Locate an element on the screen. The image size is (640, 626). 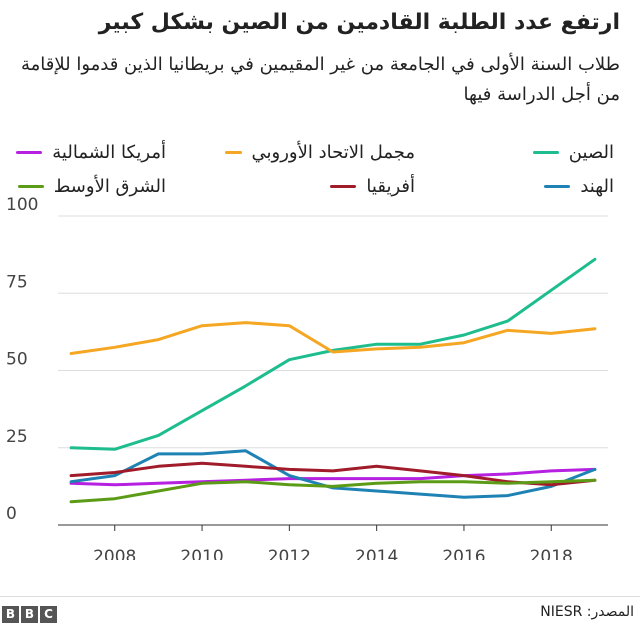
legend-item: الهند is located at coordinates (519, 186).